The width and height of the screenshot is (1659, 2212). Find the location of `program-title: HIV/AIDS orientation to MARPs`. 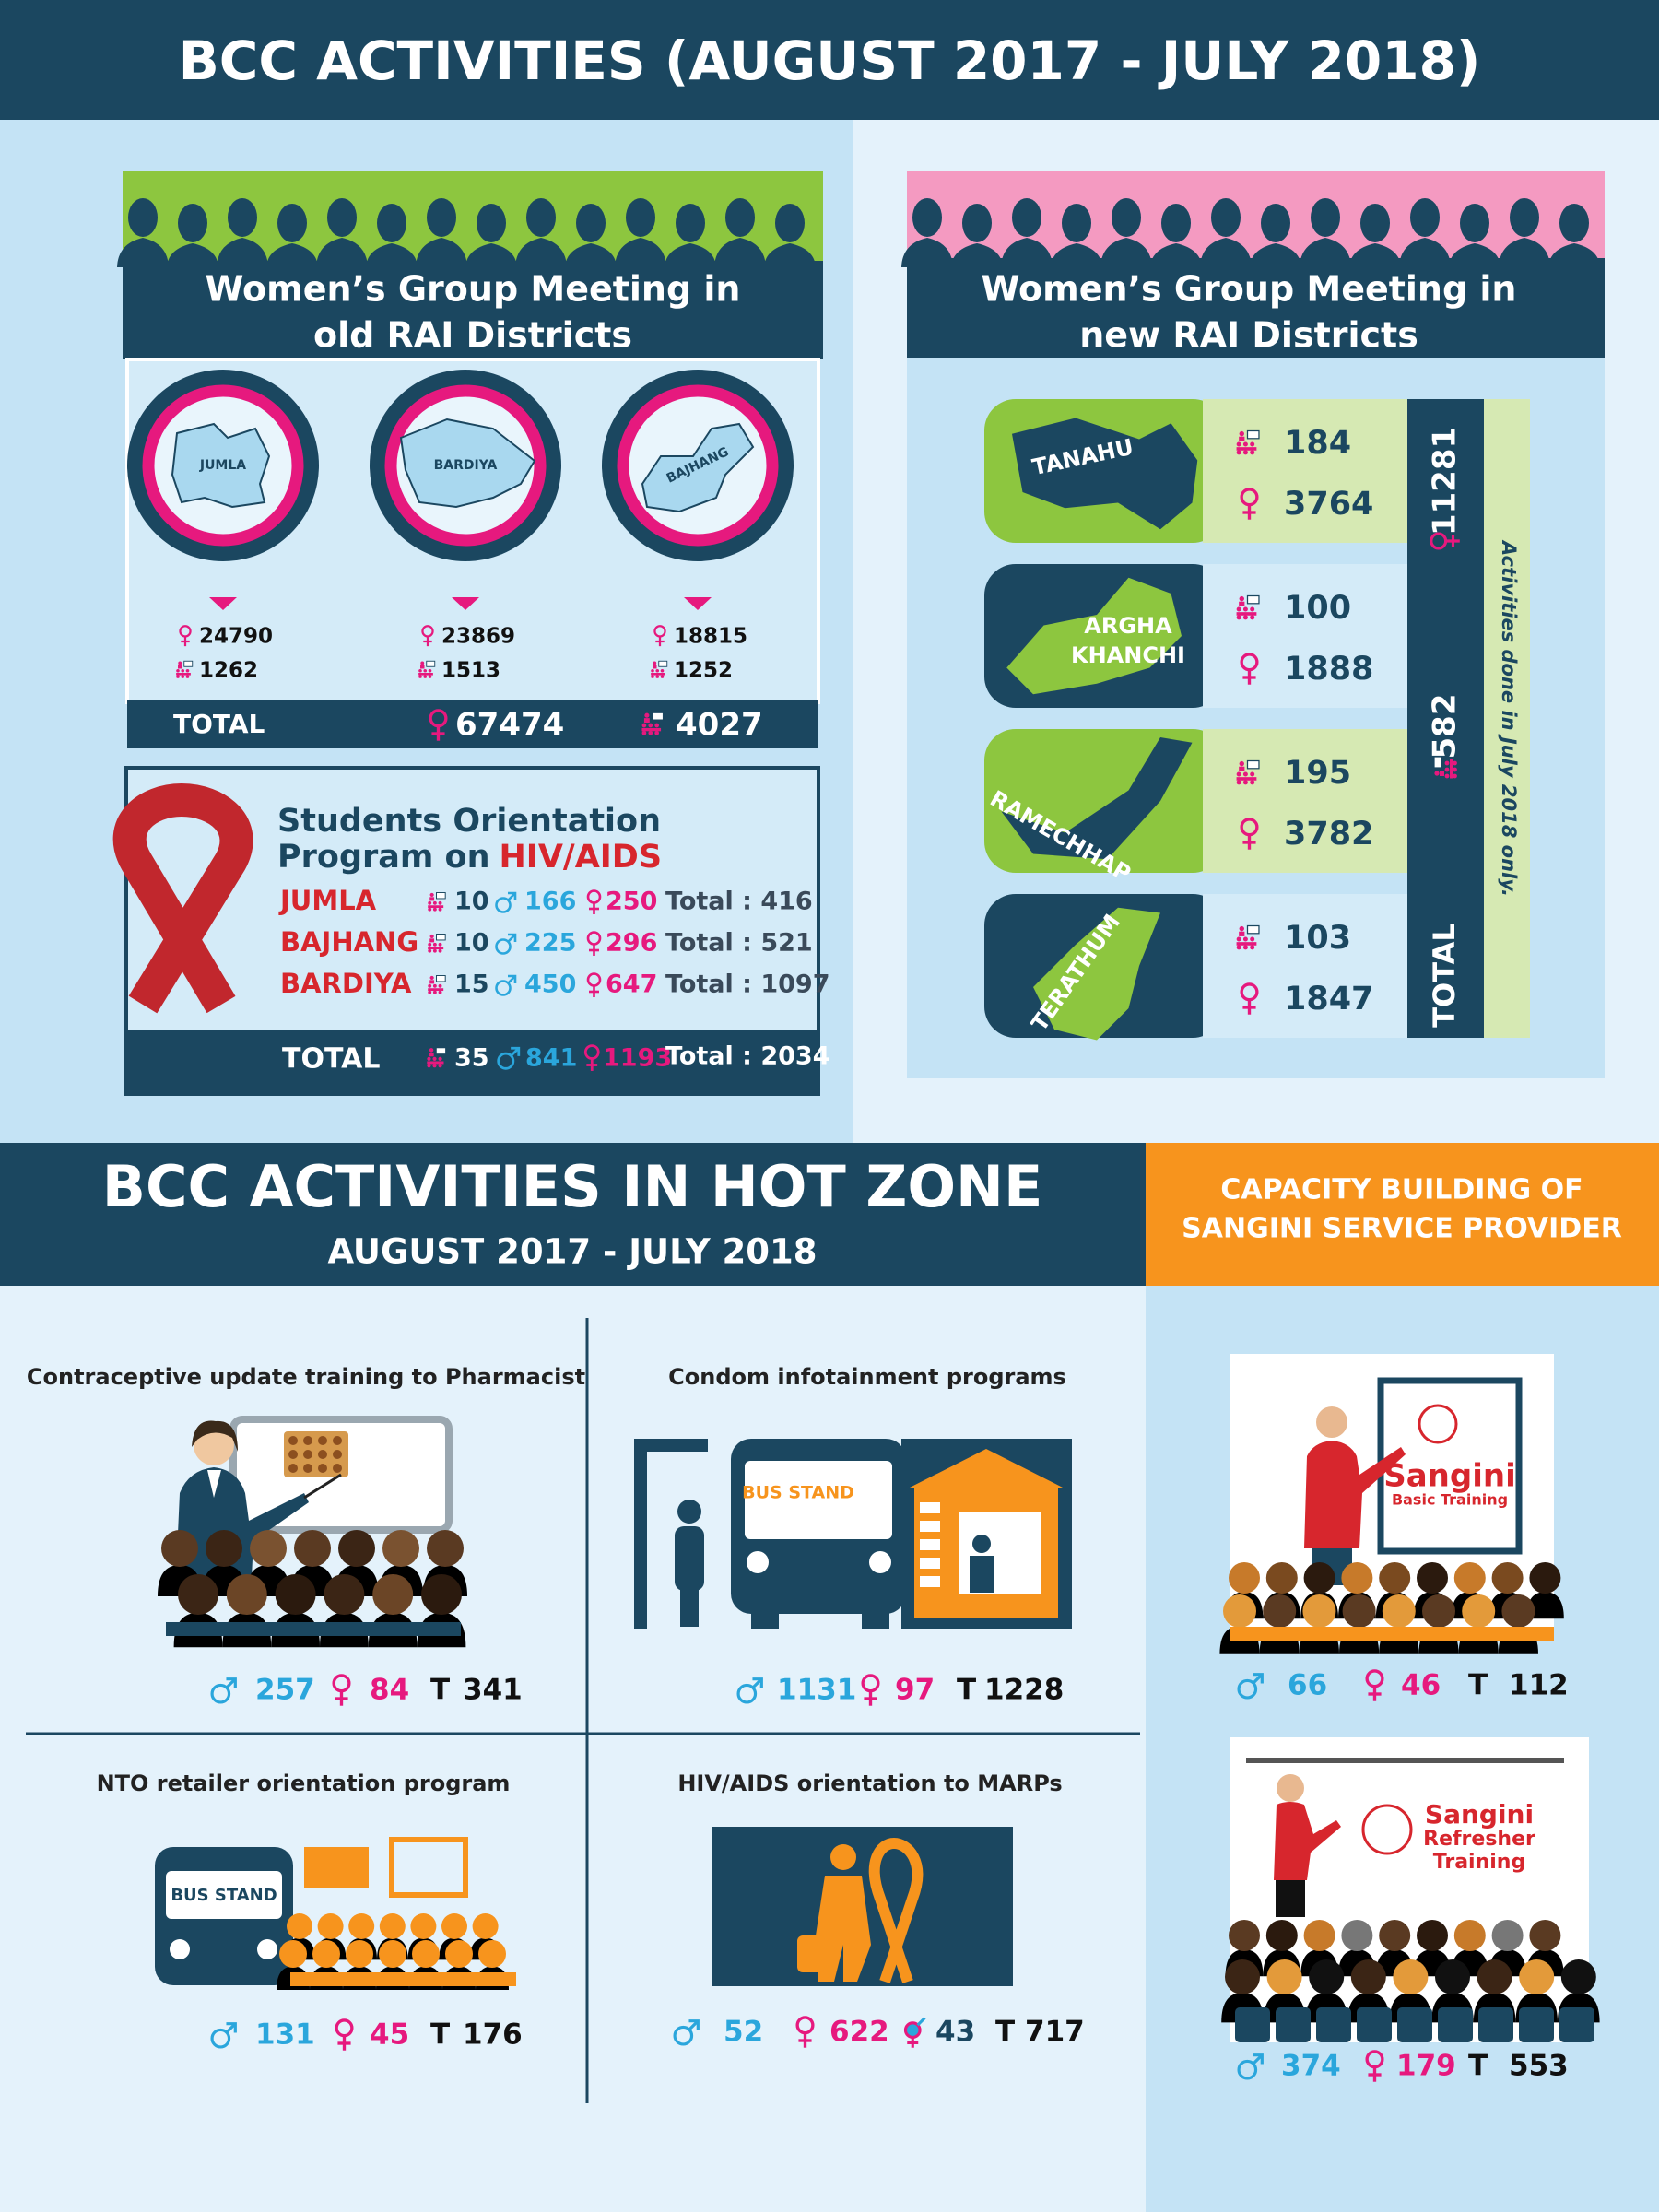

program-title: HIV/AIDS orientation to MARPs is located at coordinates (869, 1783).